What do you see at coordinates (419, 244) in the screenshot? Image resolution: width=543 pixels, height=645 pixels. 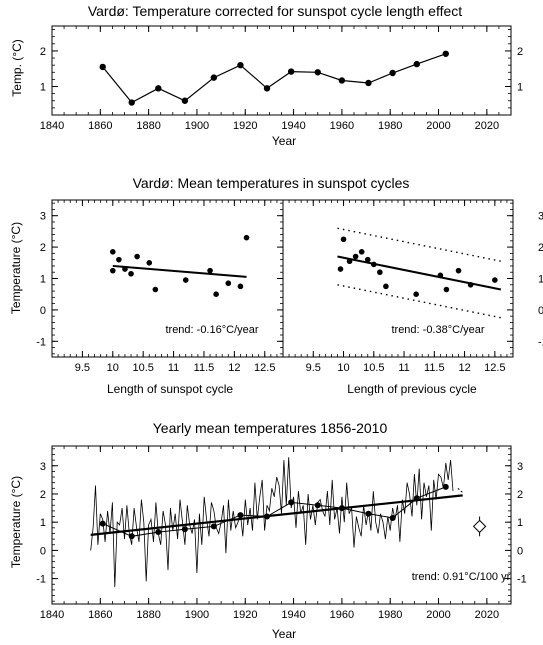 I see `previous-confidence-upper` at bounding box center [419, 244].